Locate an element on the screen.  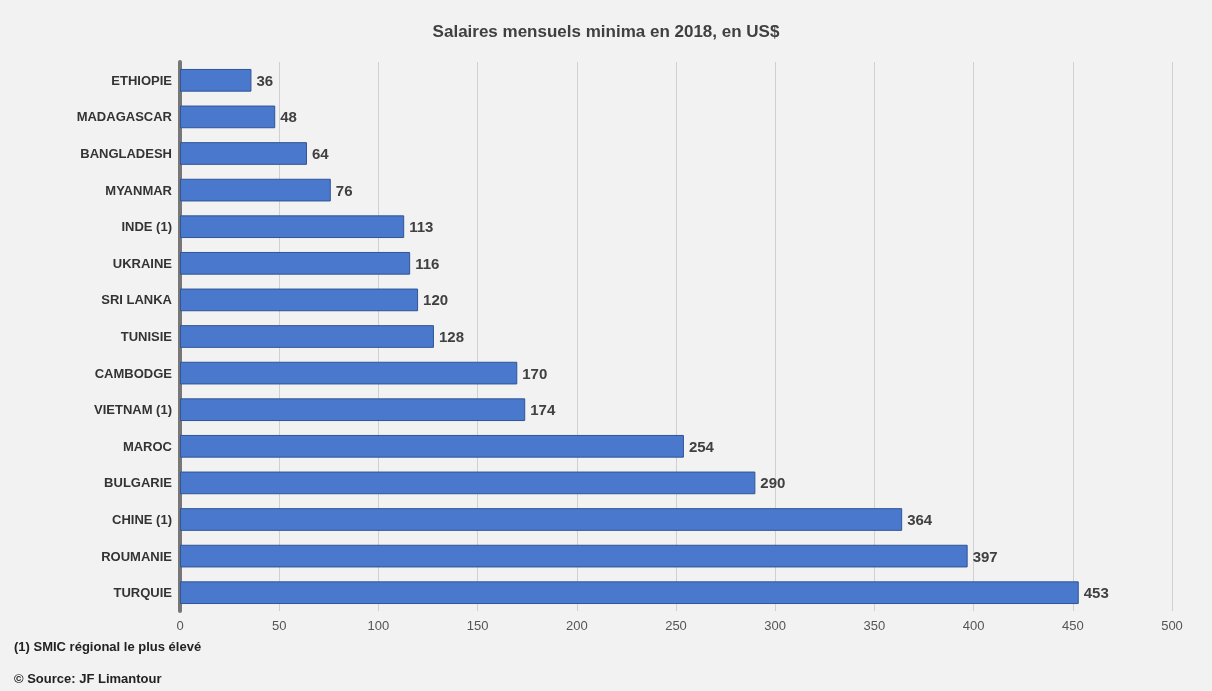
y-tick-label: TURQUIE is located at coordinates (143, 593).